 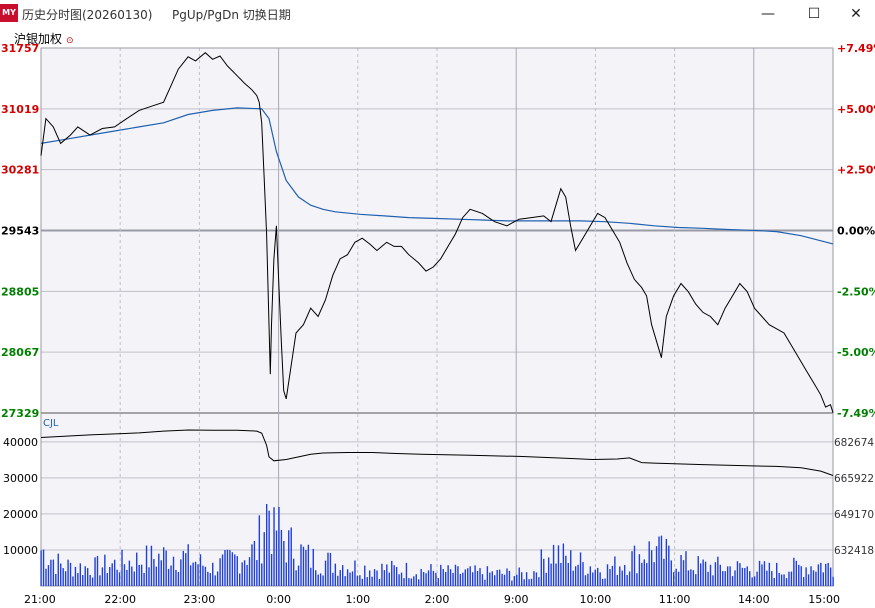 What do you see at coordinates (357, 599) in the screenshot?
I see `time-tick-label: 1:00` at bounding box center [357, 599].